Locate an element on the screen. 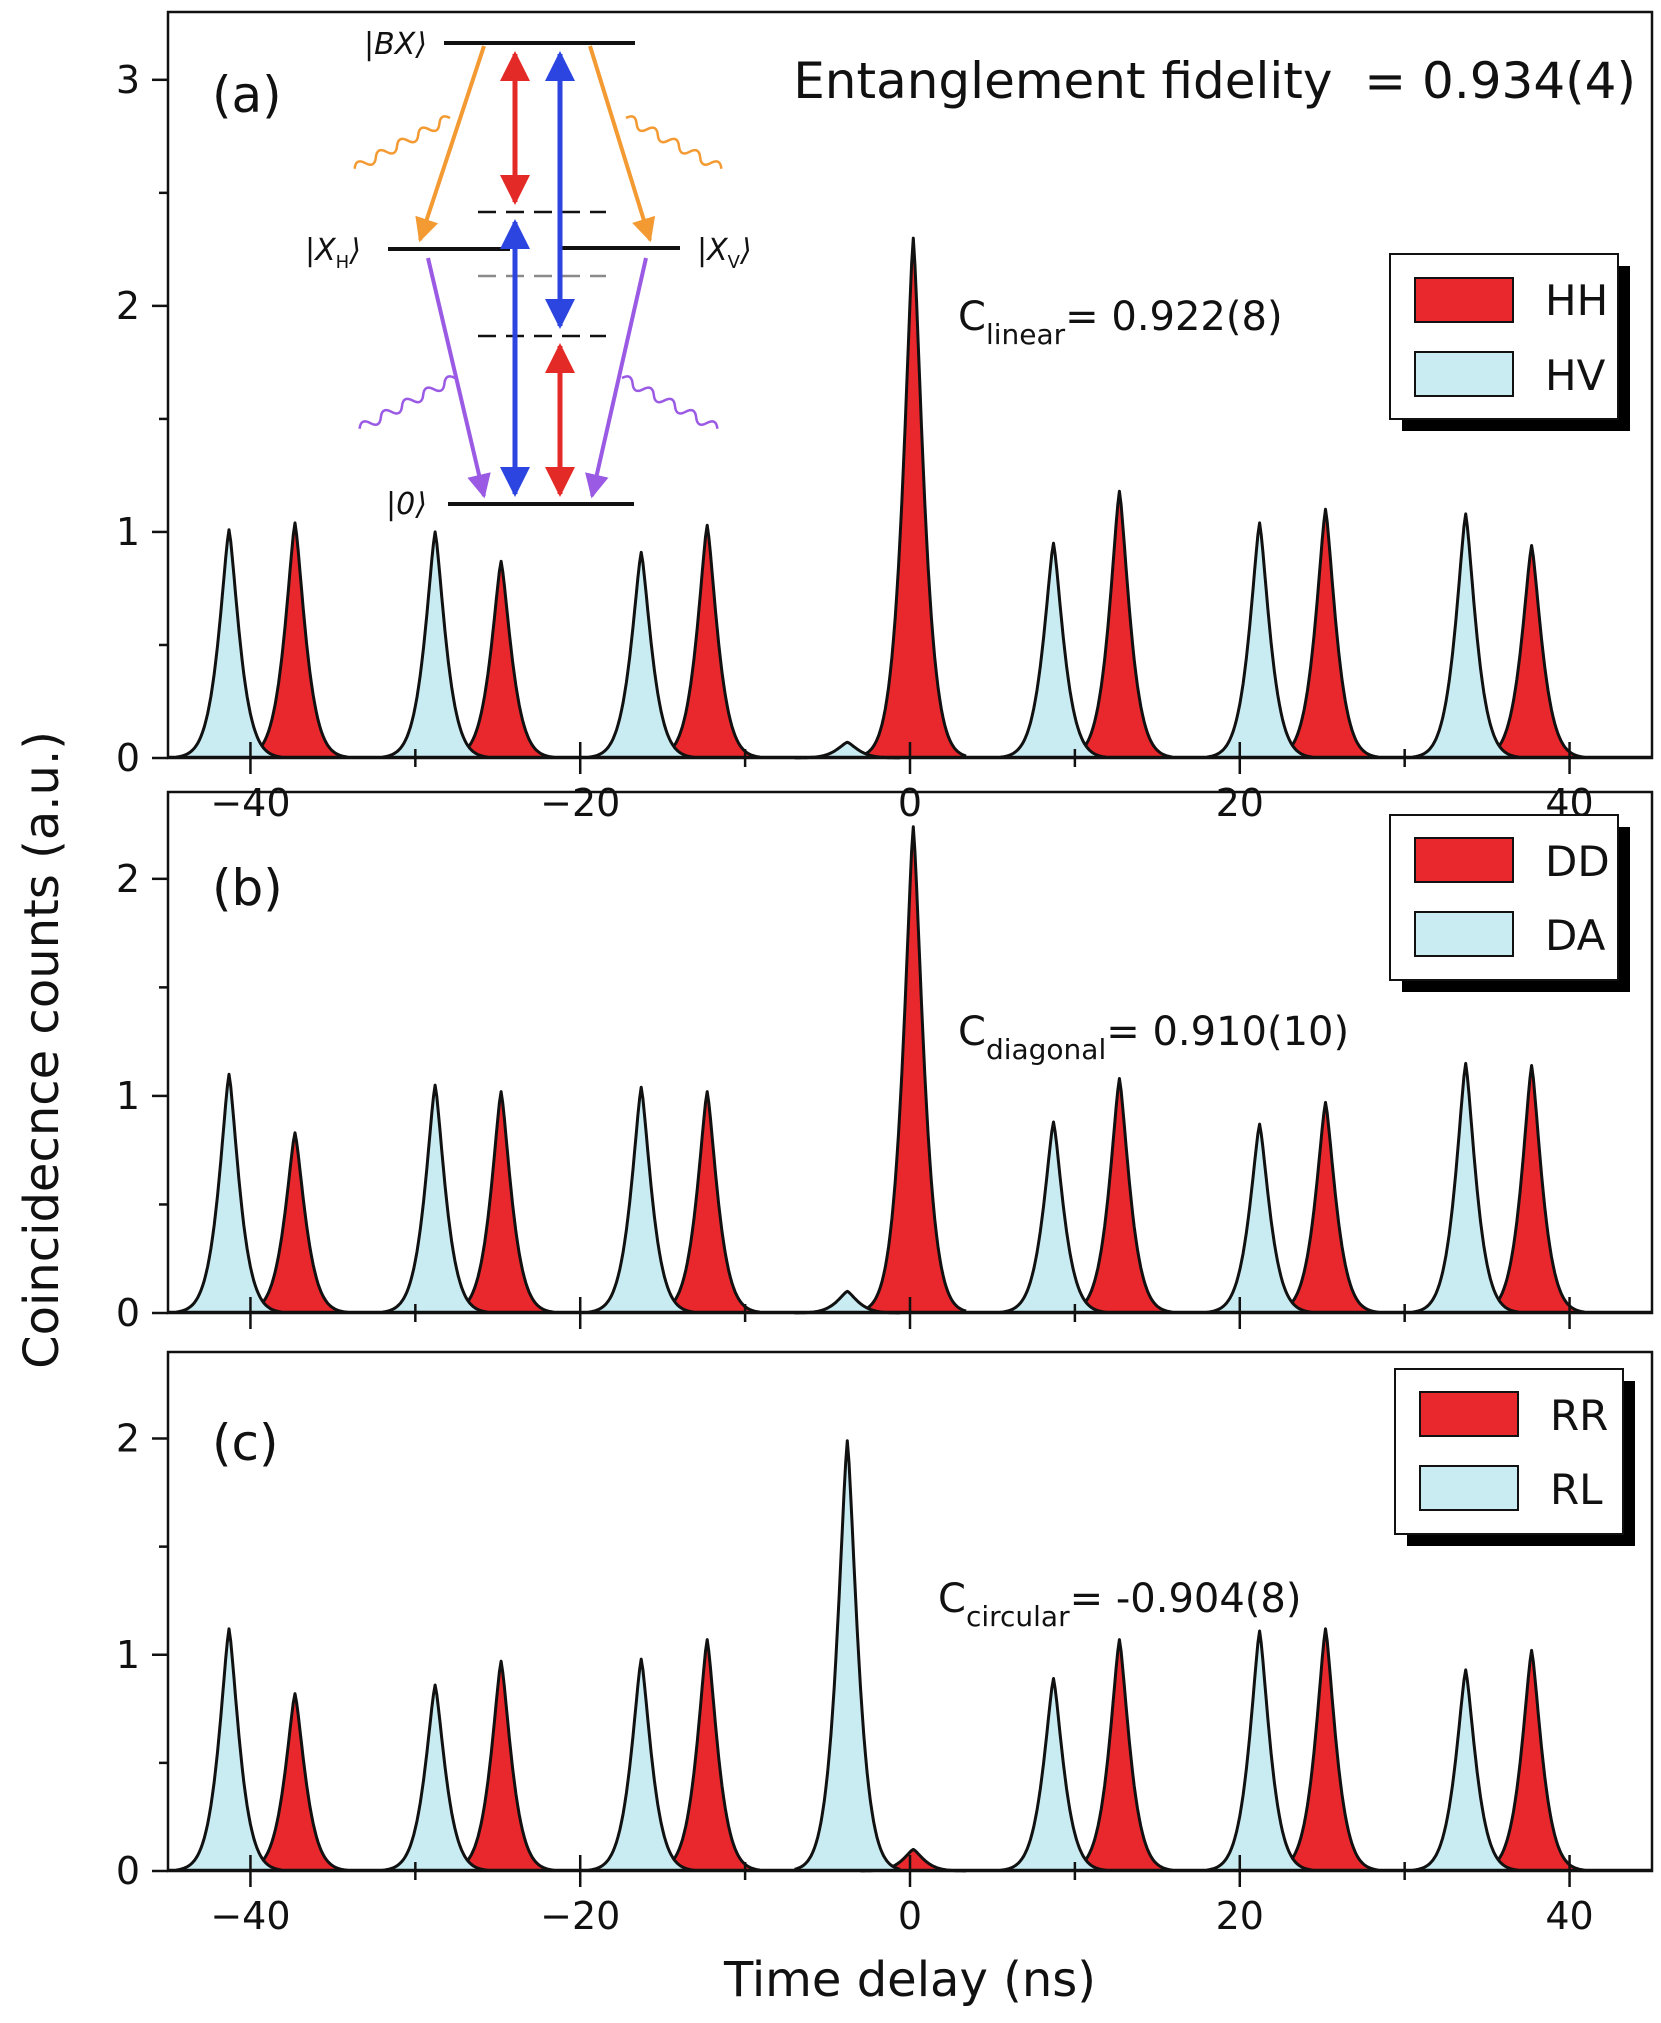 This screenshot has height=2023, width=1661. legend-b: DD DA is located at coordinates (1509, 903).